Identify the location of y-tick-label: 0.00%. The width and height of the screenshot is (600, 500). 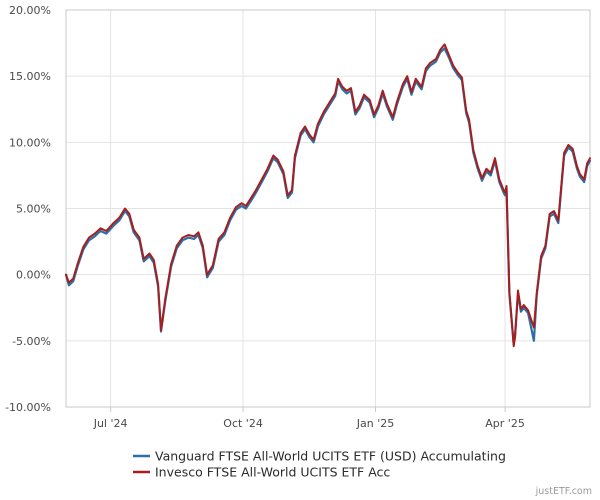
(33, 275).